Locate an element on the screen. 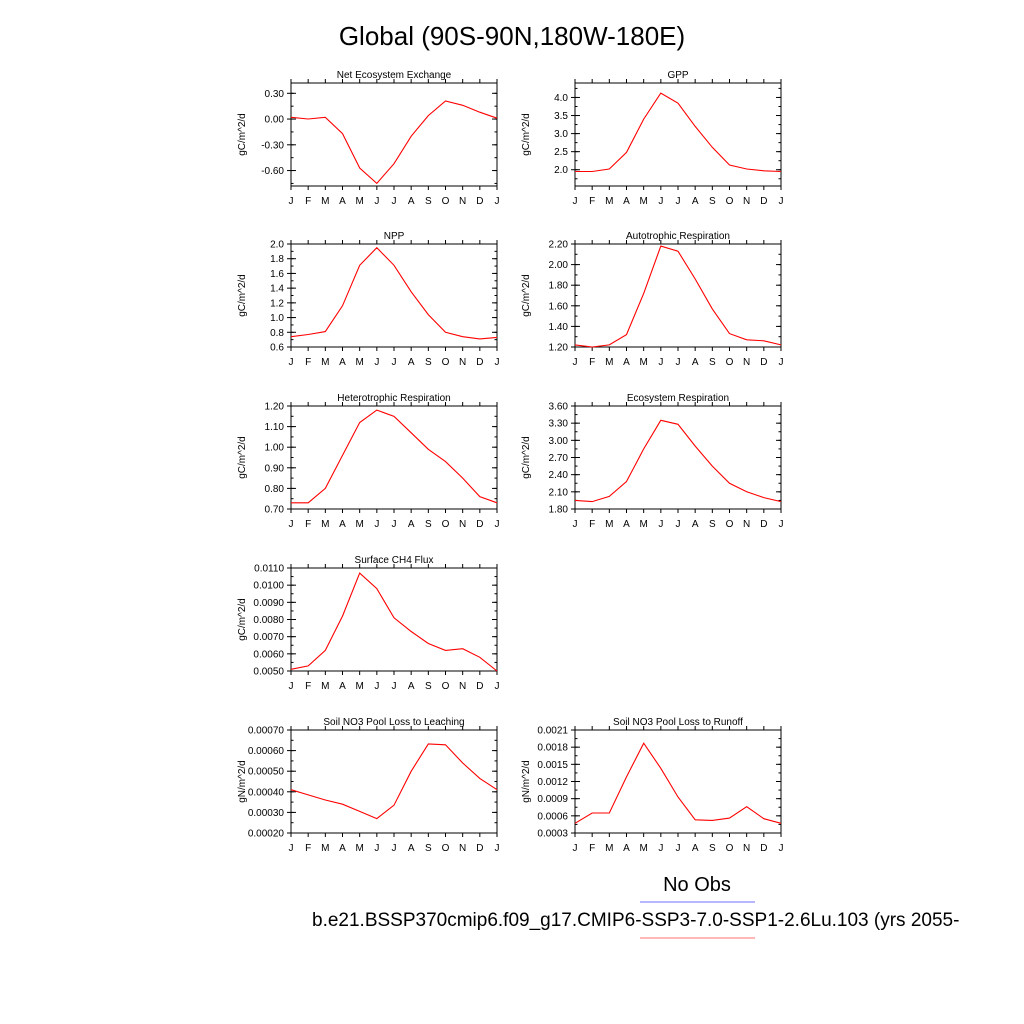 This screenshot has width=1024, height=1024. y-tick-label: 0.00040 is located at coordinates (266, 792).